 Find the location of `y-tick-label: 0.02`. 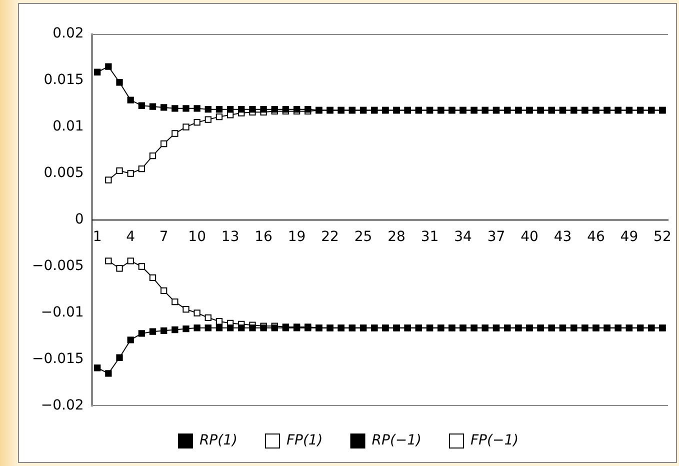

y-tick-label: 0.02 is located at coordinates (68, 34).